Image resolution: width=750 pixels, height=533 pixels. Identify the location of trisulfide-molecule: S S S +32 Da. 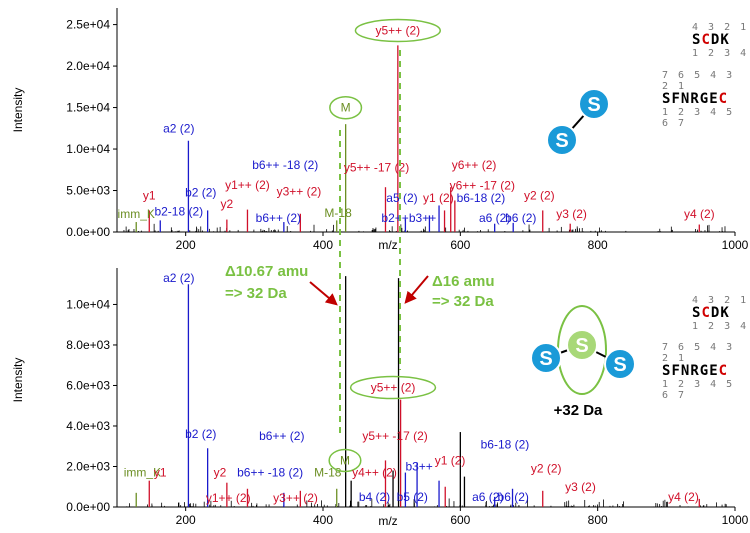
(583, 362).